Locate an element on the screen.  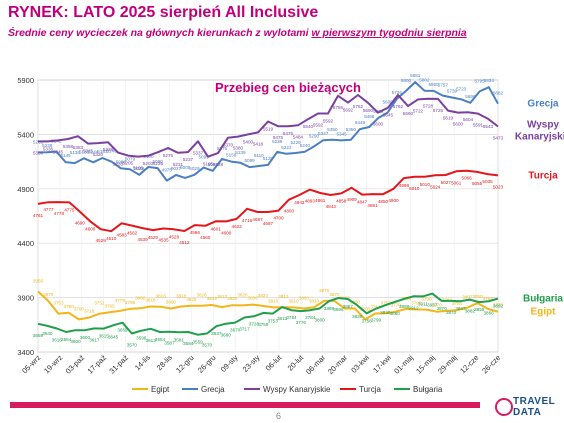
data-label: 3700 is located at coordinates (79, 308).